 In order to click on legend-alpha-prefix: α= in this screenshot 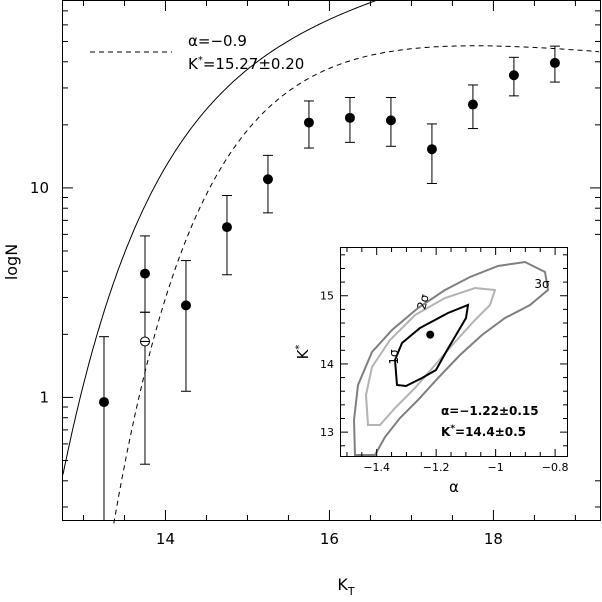, I will do `click(199, 41)`.